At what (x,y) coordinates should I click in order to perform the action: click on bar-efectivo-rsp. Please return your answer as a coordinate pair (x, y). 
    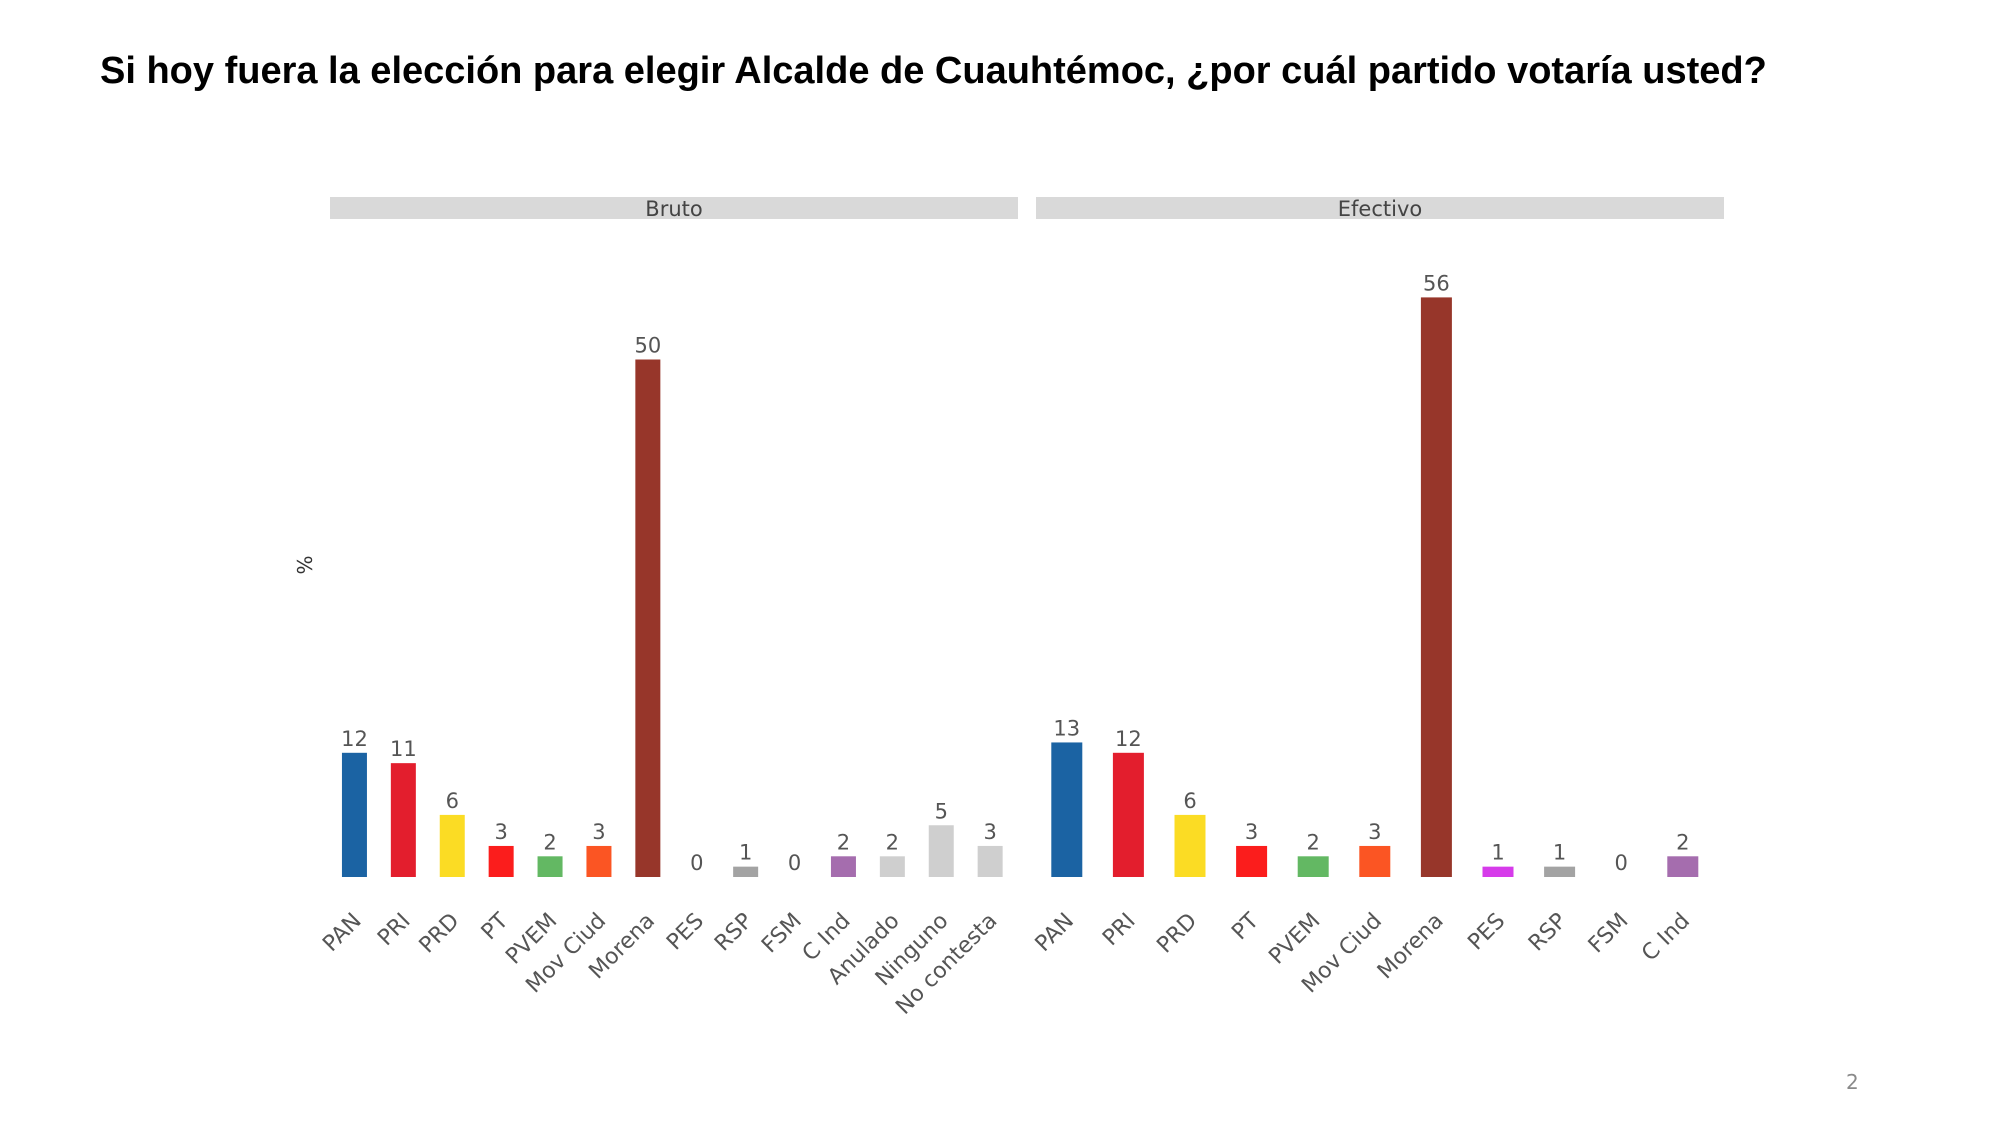
    Looking at the image, I should click on (1560, 871).